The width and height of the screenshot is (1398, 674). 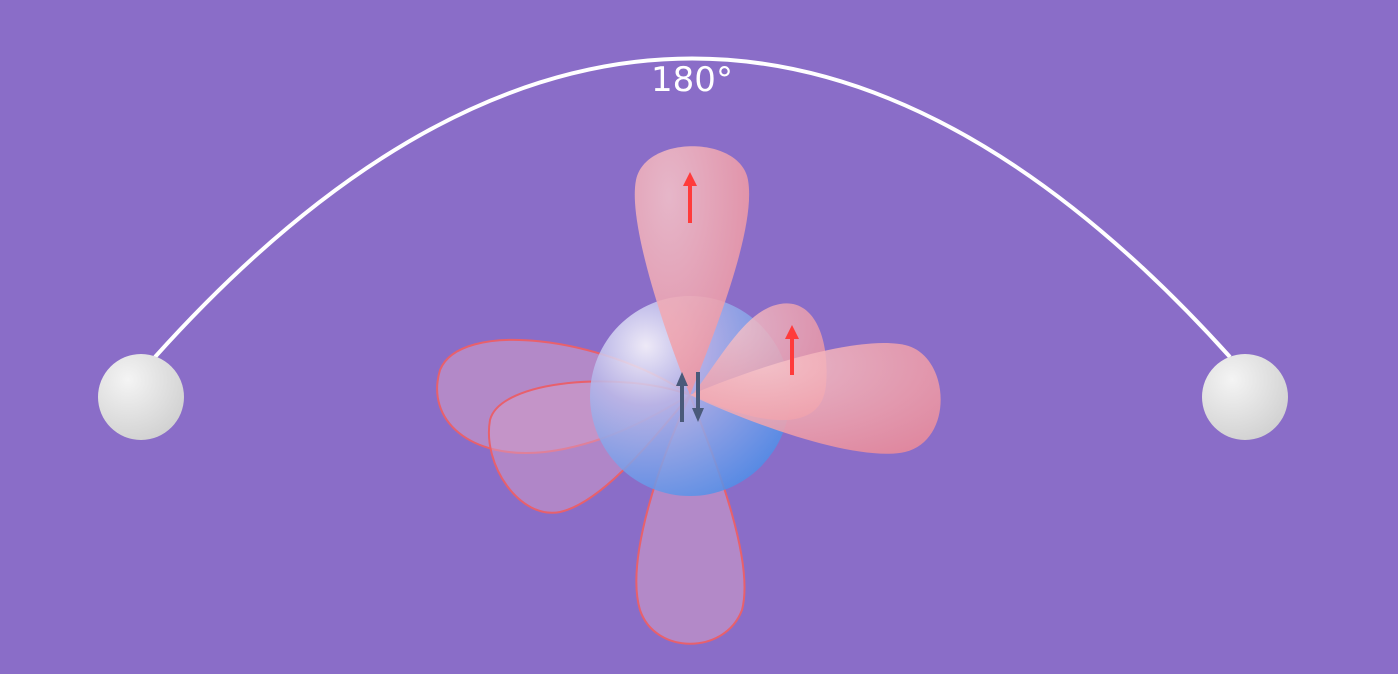 I want to click on lobe-bottom-empty, so click(x=690, y=518).